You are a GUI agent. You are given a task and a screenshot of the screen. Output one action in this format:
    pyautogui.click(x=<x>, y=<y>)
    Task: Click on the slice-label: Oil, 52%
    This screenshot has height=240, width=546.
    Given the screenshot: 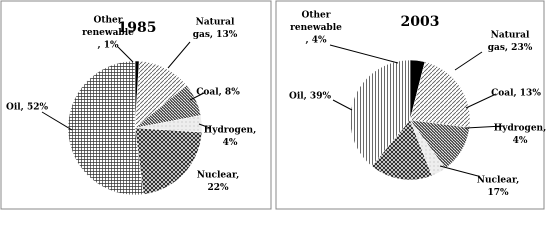 What is the action you would take?
    pyautogui.click(x=27, y=108)
    